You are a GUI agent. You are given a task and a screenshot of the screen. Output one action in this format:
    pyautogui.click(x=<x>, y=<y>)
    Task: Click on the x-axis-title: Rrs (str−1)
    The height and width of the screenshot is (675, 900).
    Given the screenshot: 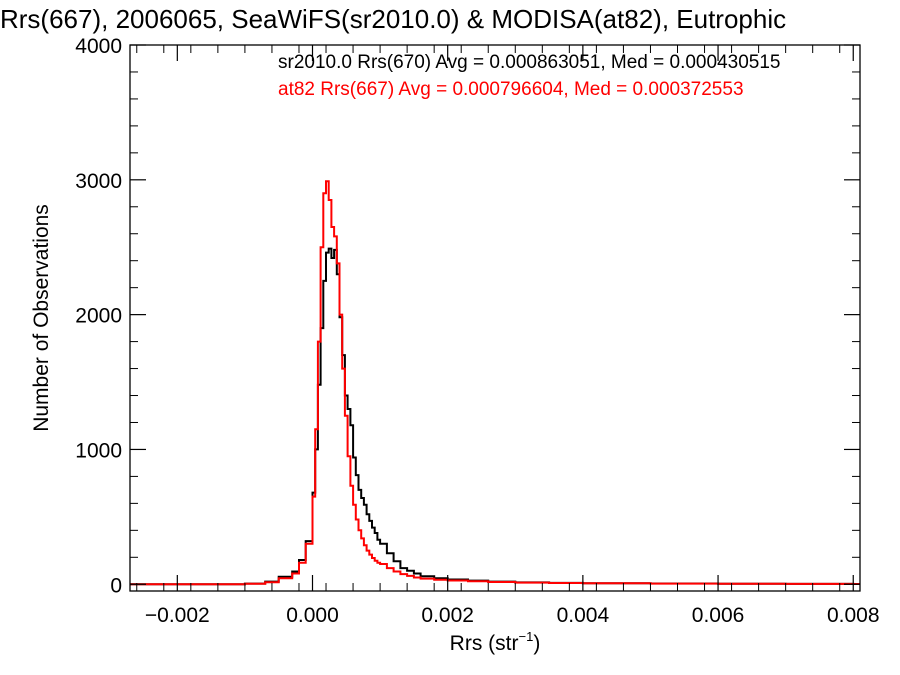 What is the action you would take?
    pyautogui.click(x=495, y=642)
    